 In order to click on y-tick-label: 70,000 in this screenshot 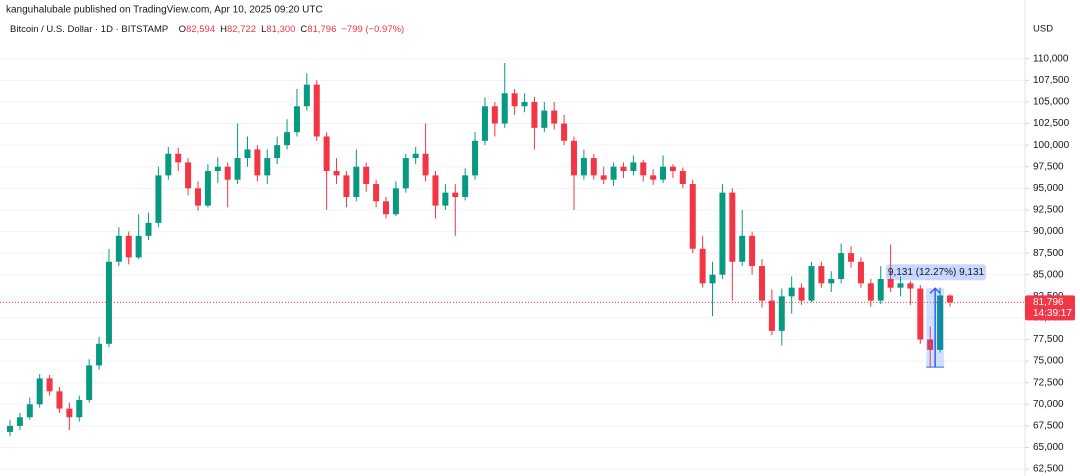, I will do `click(1048, 404)`.